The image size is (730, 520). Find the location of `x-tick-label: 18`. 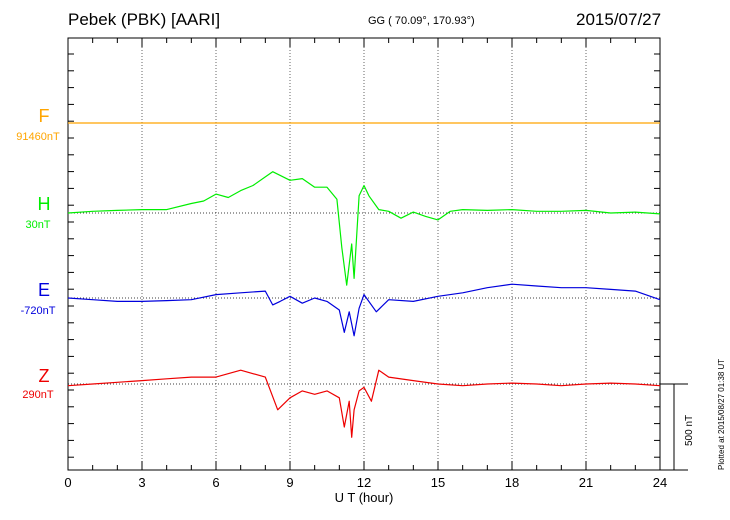

x-tick-label: 18 is located at coordinates (512, 482).